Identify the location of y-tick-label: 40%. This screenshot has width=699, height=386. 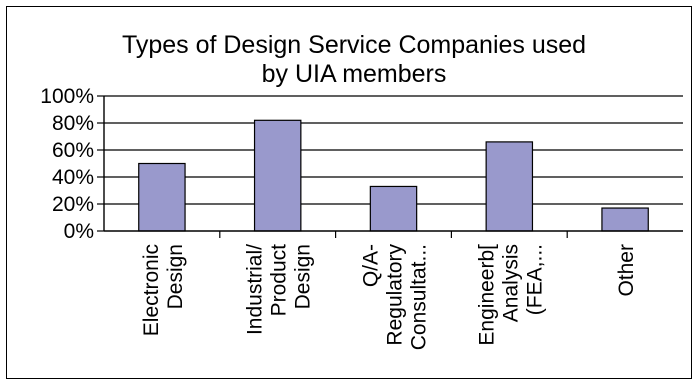
(73, 177).